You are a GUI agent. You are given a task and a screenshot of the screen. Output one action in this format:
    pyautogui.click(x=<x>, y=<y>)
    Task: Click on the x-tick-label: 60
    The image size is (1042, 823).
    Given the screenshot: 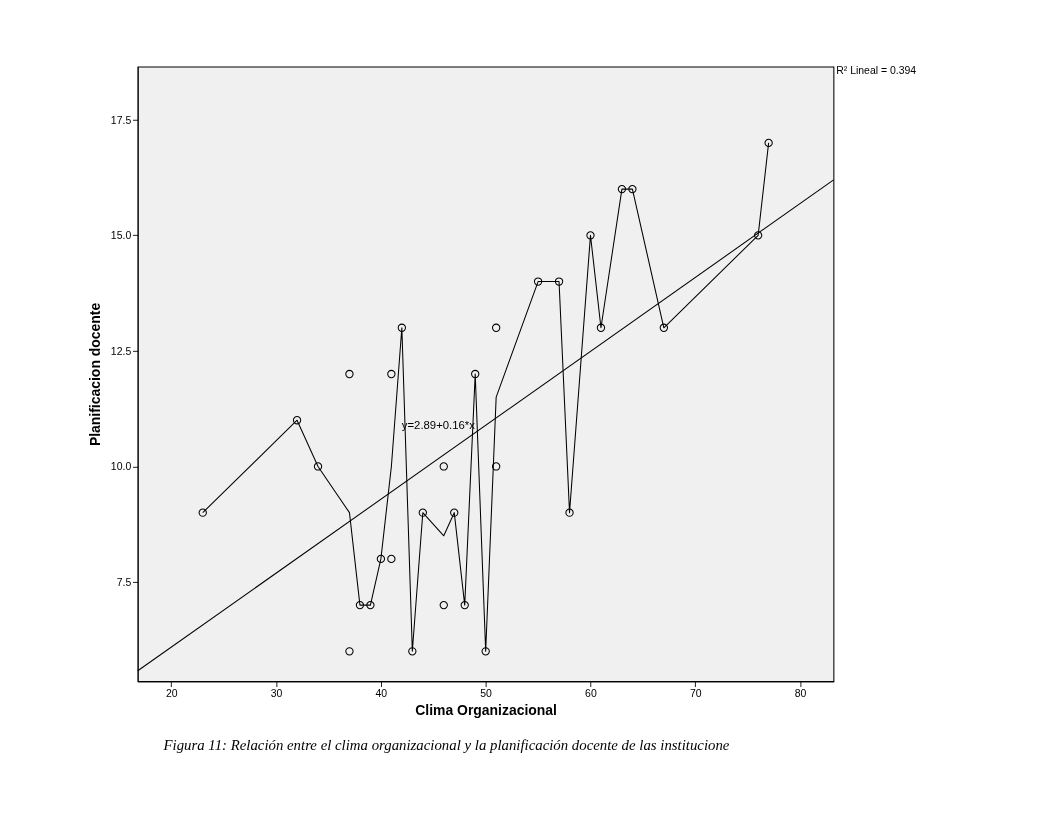 What is the action you would take?
    pyautogui.click(x=591, y=693)
    